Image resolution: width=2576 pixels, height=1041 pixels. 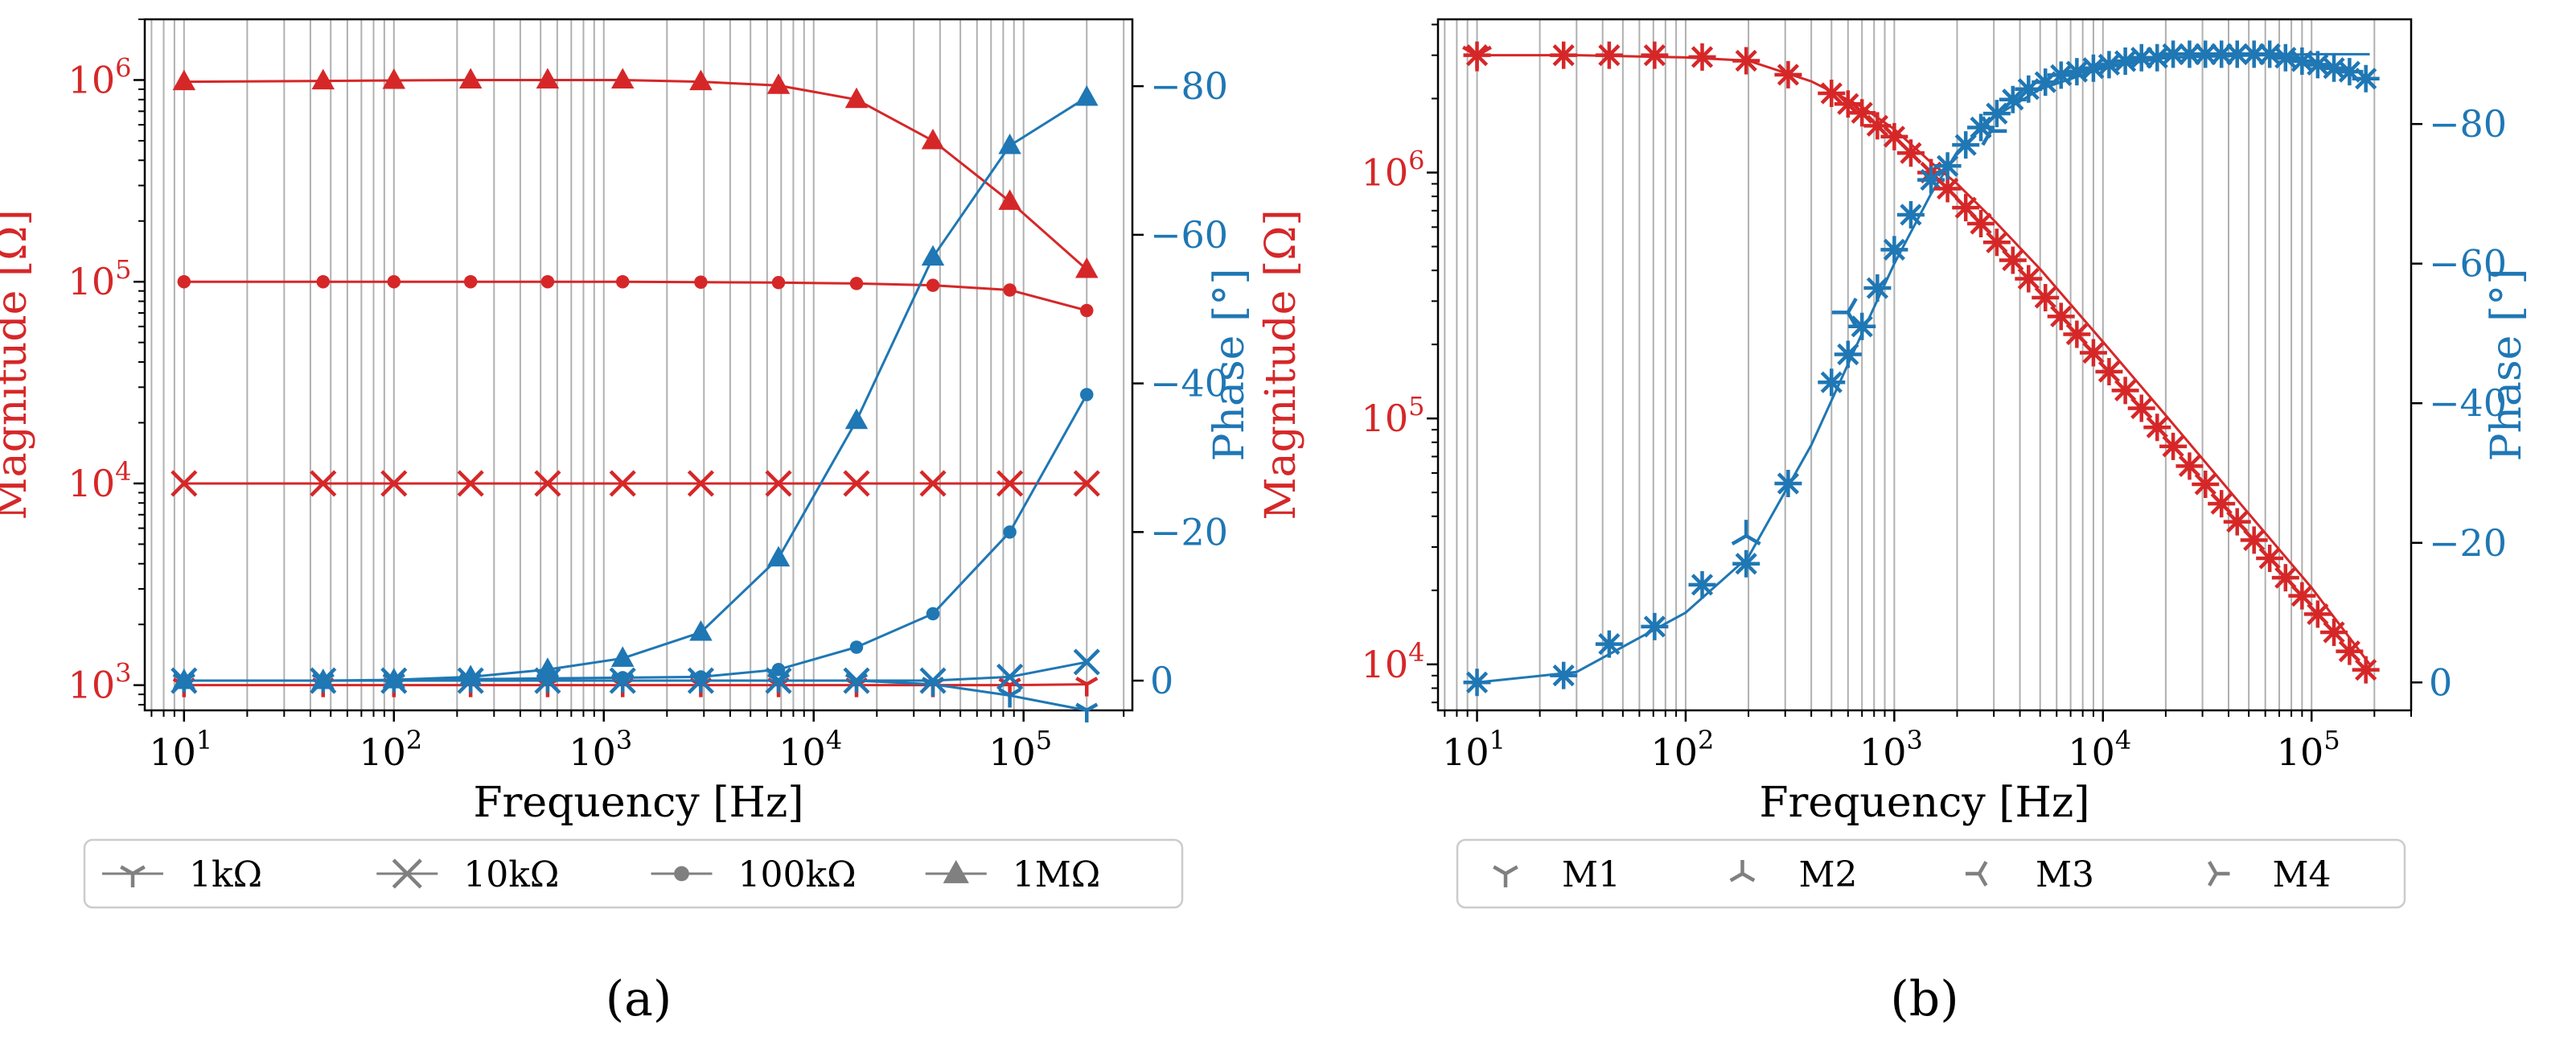 I want to click on y-left-tick-label-exp: 4, so click(x=1416, y=652).